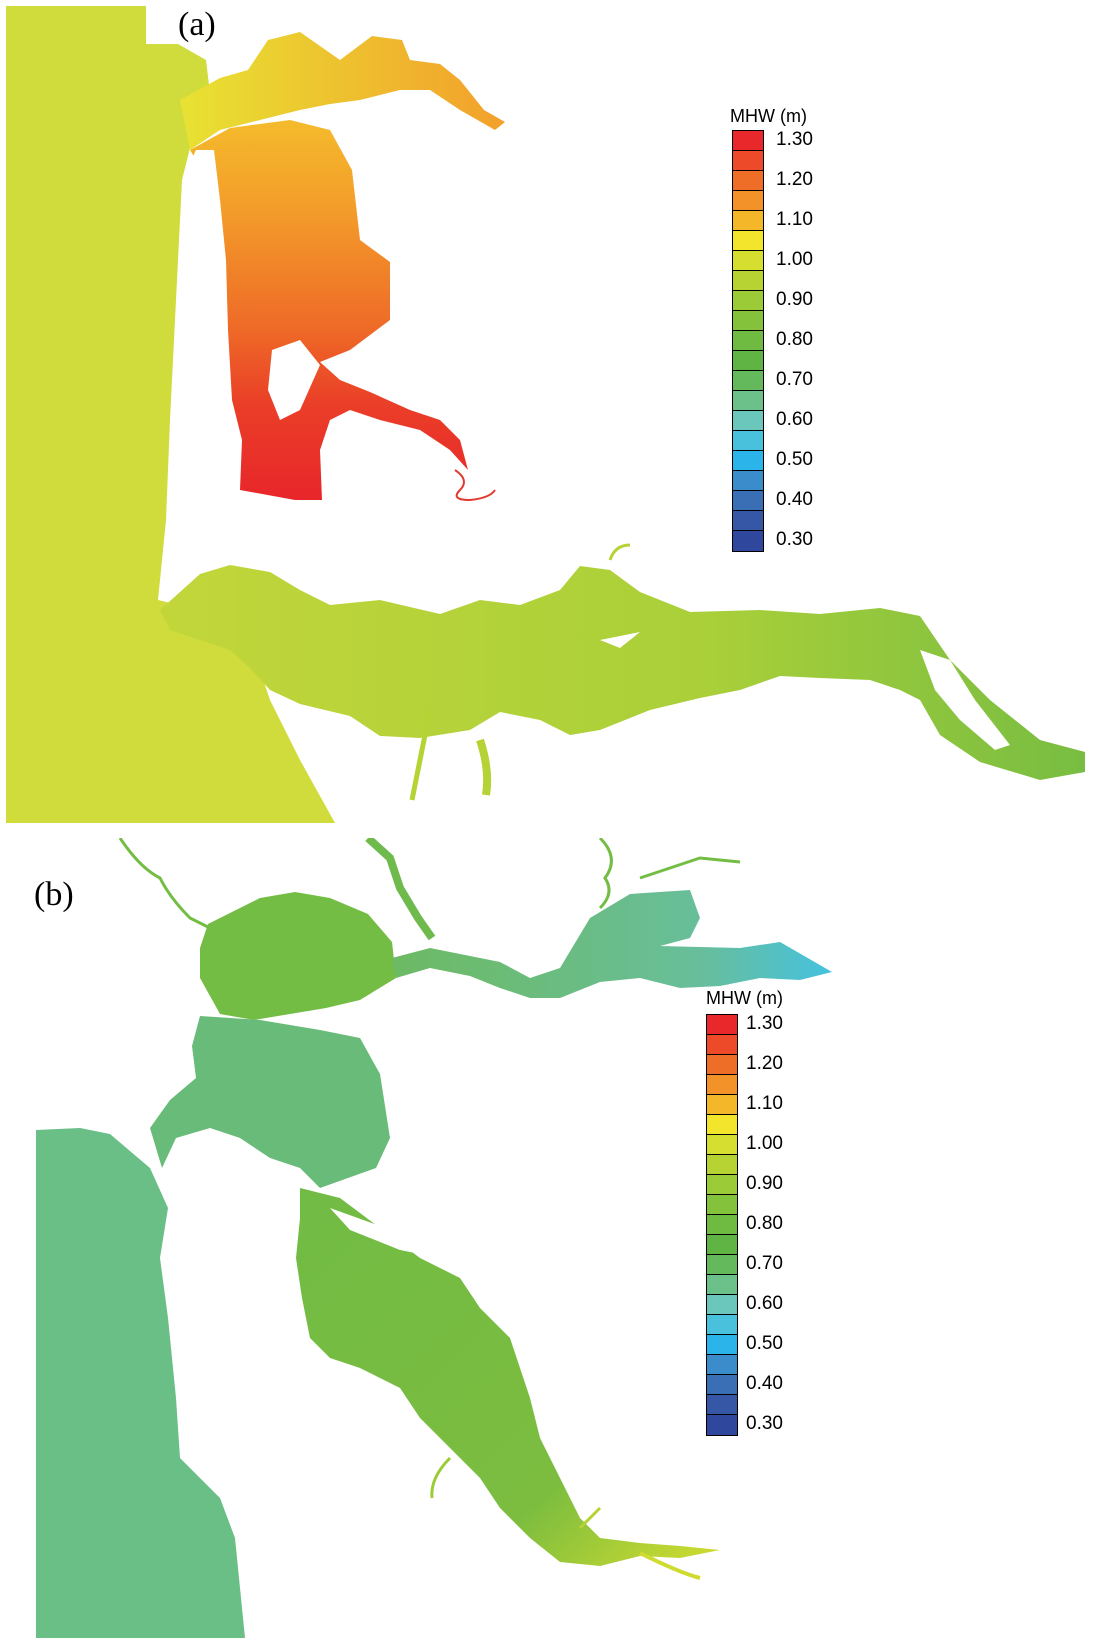 This screenshot has width=1120, height=1638. I want to click on strait-b, so click(612, 944).